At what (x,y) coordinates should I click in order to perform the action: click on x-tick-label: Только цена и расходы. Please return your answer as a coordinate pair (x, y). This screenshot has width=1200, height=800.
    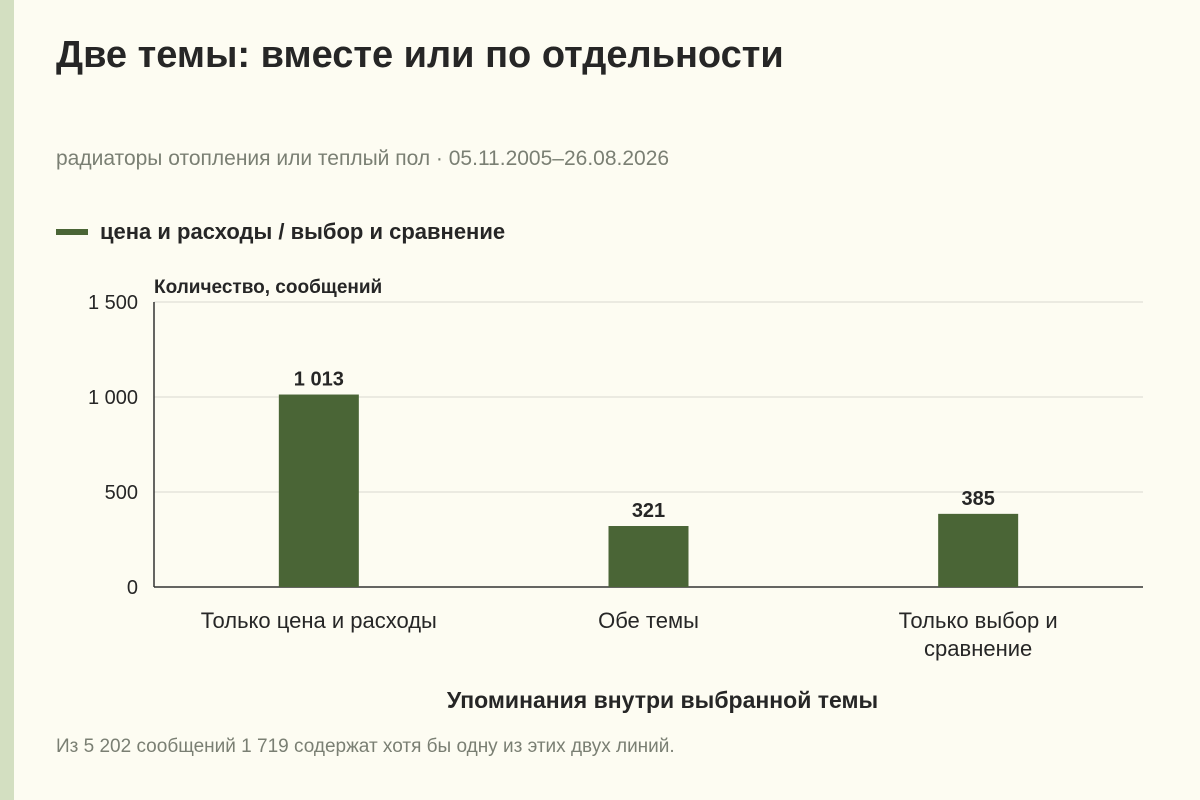
    Looking at the image, I should click on (319, 620).